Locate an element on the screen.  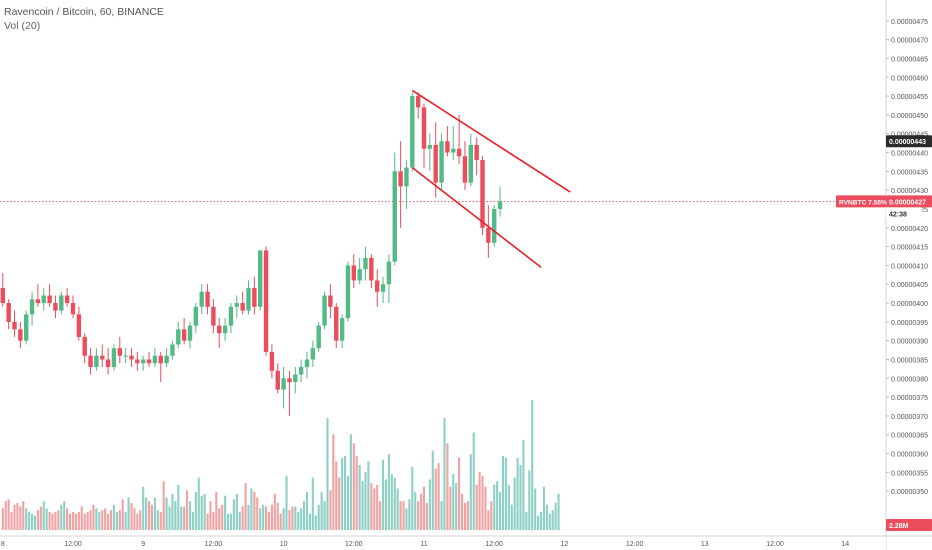
y-tick-label: 0.00000475 is located at coordinates (909, 22).